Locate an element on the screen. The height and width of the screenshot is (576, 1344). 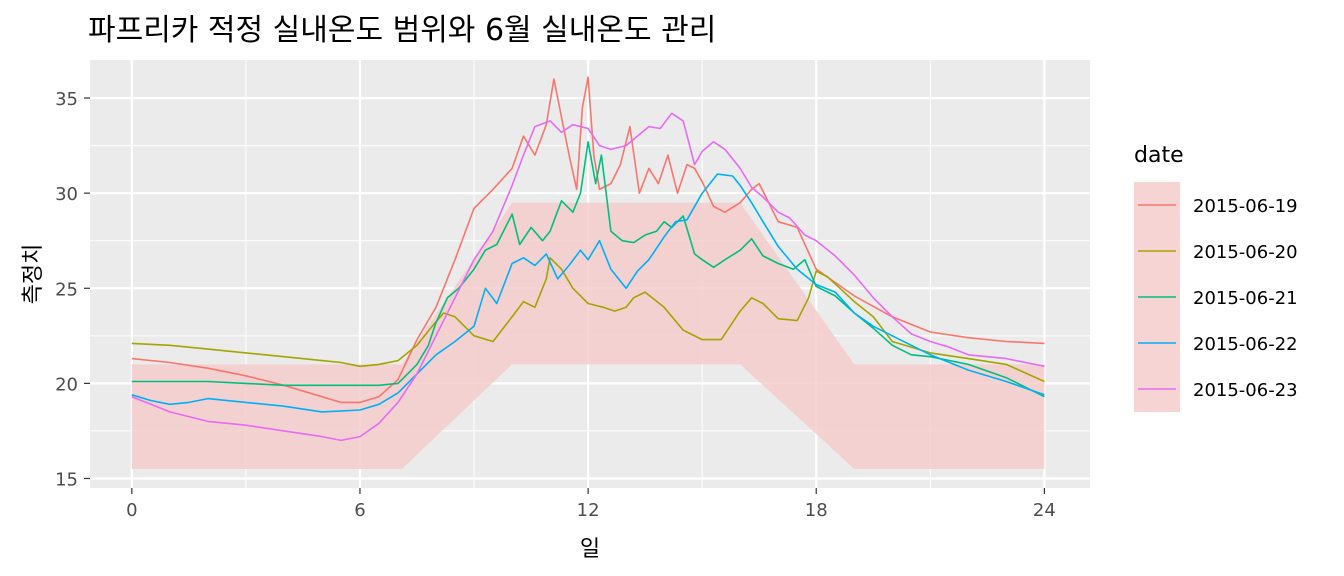
y-tick-label: 20 is located at coordinates (66, 384).